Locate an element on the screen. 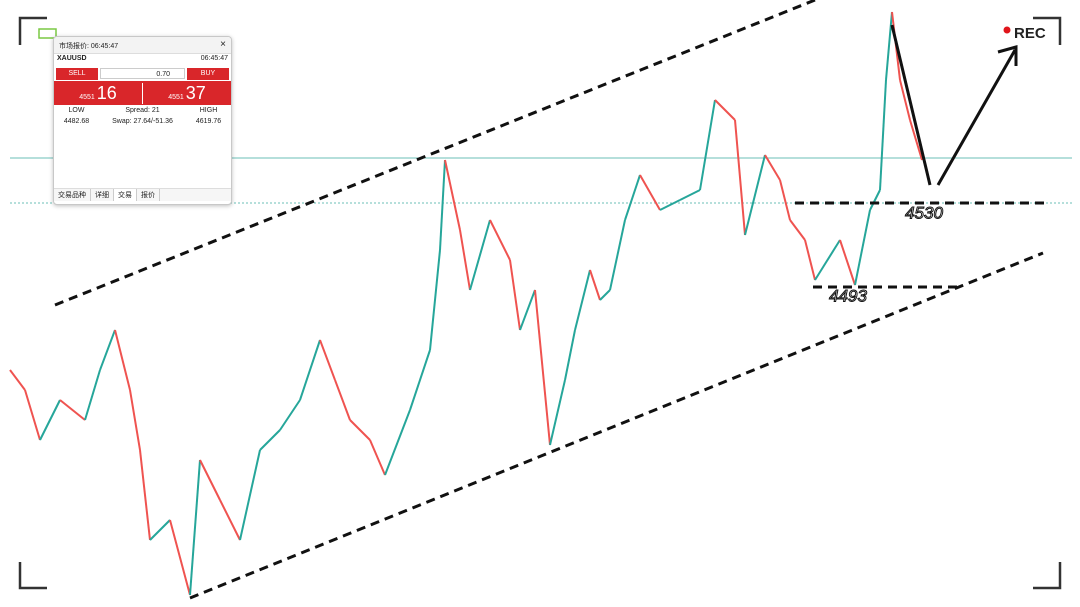 The width and height of the screenshot is (1080, 607). tab: 报价 is located at coordinates (148, 195).